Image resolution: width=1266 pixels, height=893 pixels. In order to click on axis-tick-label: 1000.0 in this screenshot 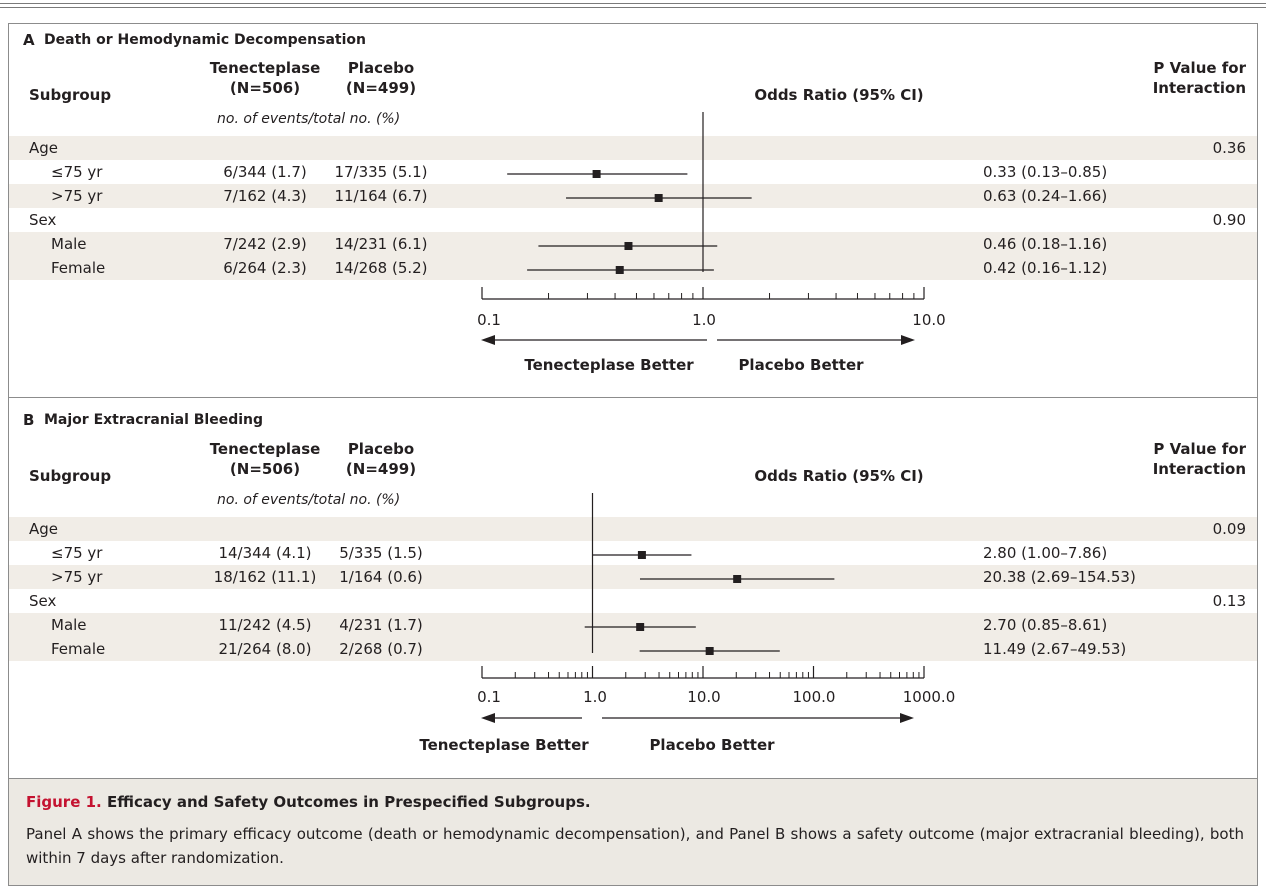, I will do `click(929, 697)`.